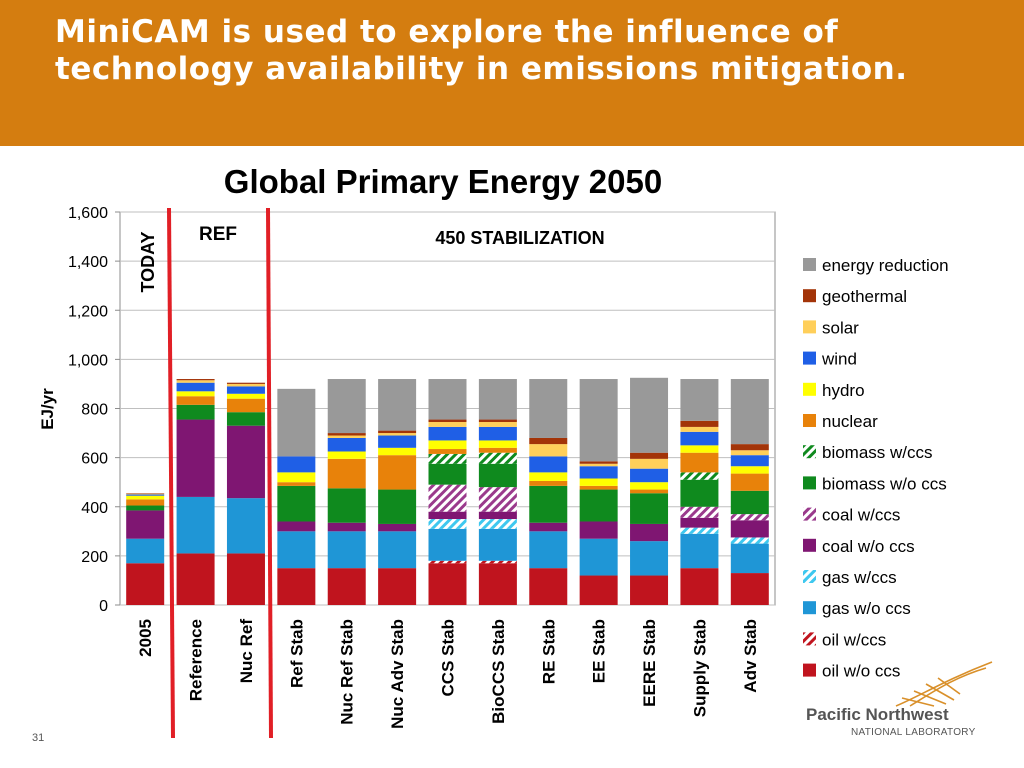  I want to click on legend-swatch-biomass-w-o-ccs, so click(809, 483).